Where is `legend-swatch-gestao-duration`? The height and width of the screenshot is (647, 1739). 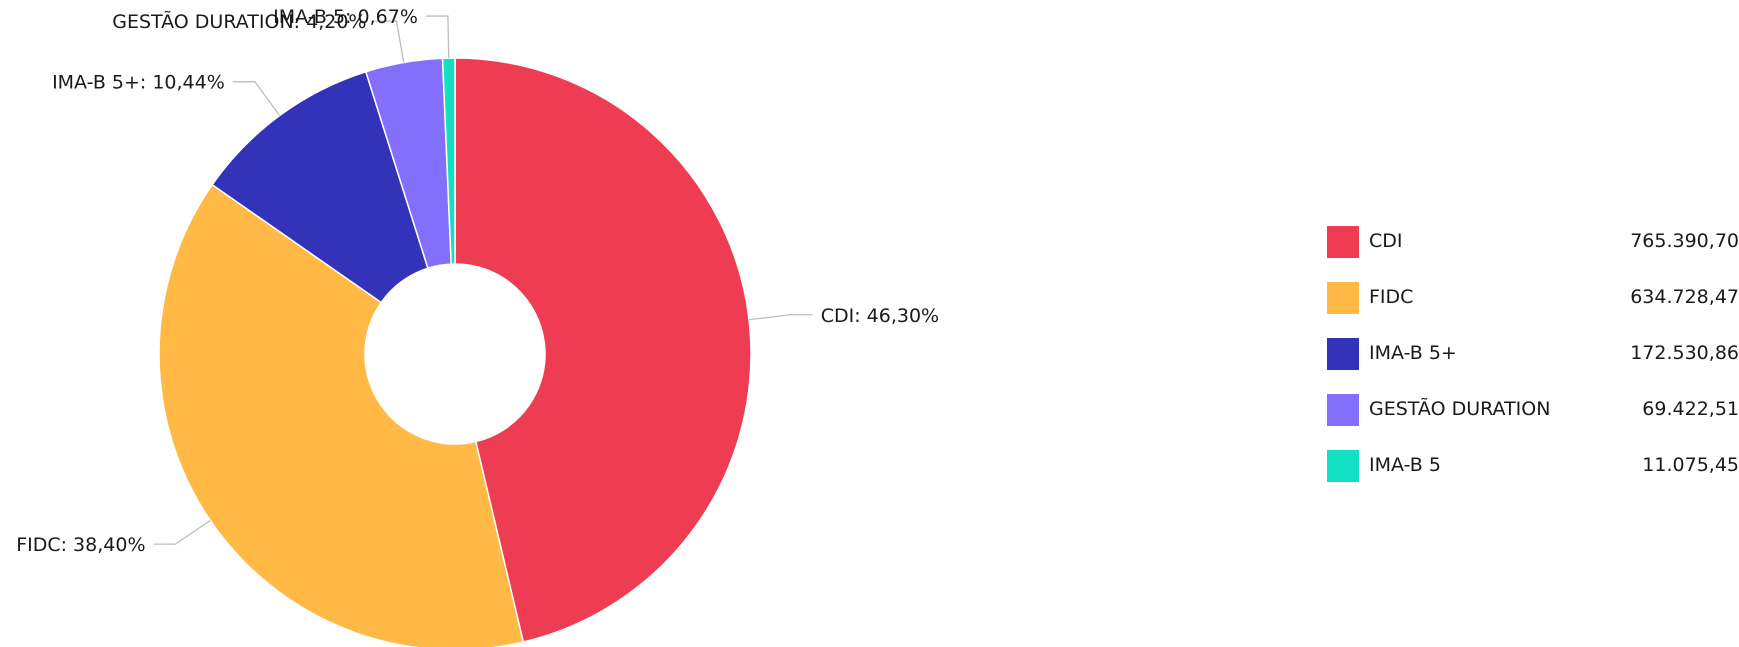 legend-swatch-gestao-duration is located at coordinates (1343, 410).